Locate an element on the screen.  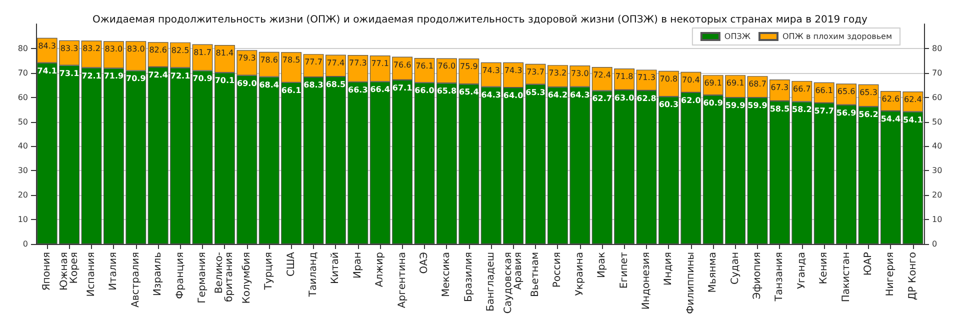
x-tick-label: Франция is located at coordinates (180, 275).